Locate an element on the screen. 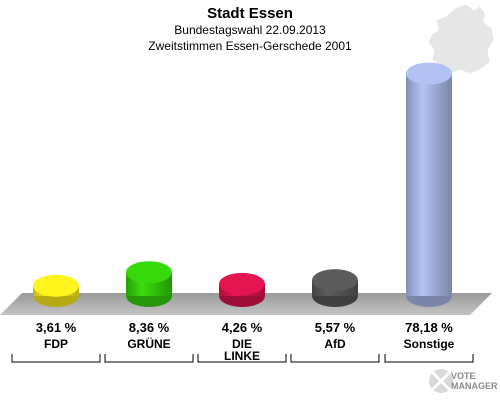 This screenshot has height=400, width=500. value-label: 4,26 % is located at coordinates (242, 327).